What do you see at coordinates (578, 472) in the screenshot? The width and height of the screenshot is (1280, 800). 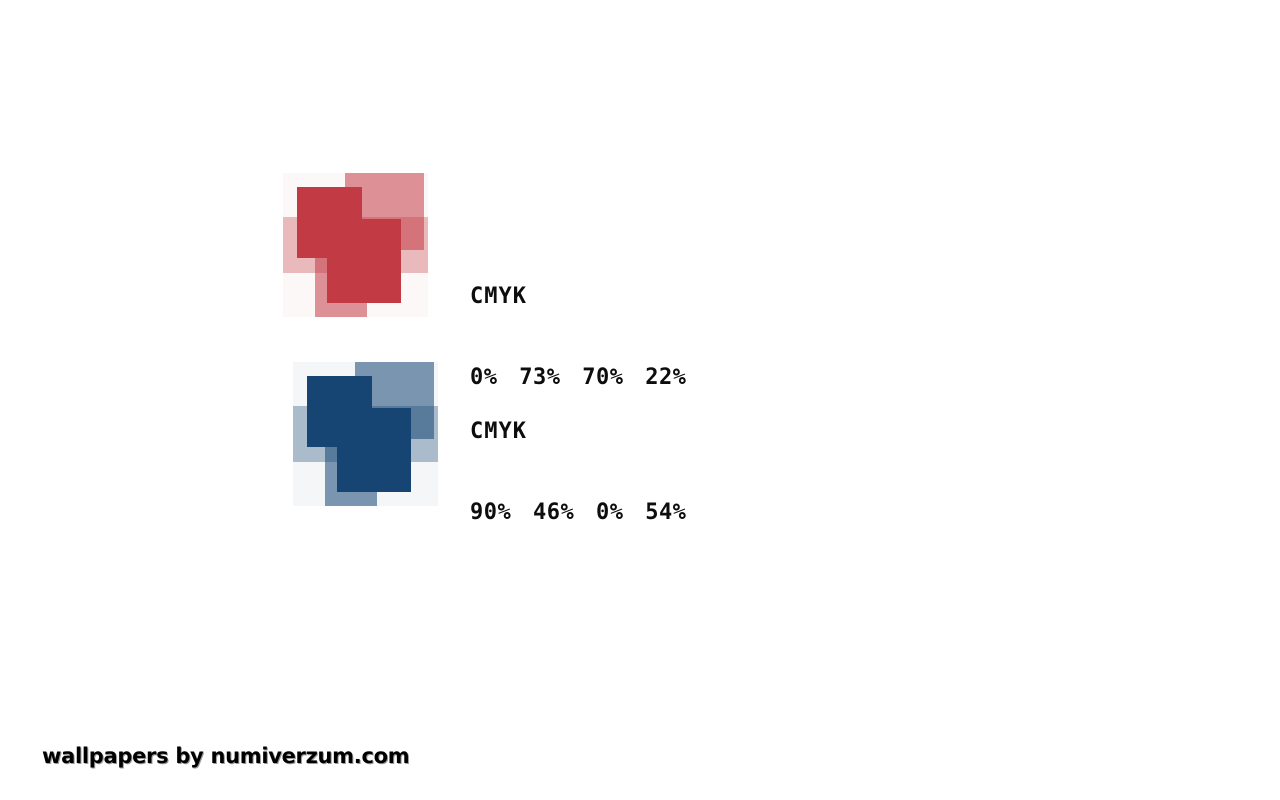 I see `cmyk-info-blue: CMYK 90% 46% 0% 54%` at bounding box center [578, 472].